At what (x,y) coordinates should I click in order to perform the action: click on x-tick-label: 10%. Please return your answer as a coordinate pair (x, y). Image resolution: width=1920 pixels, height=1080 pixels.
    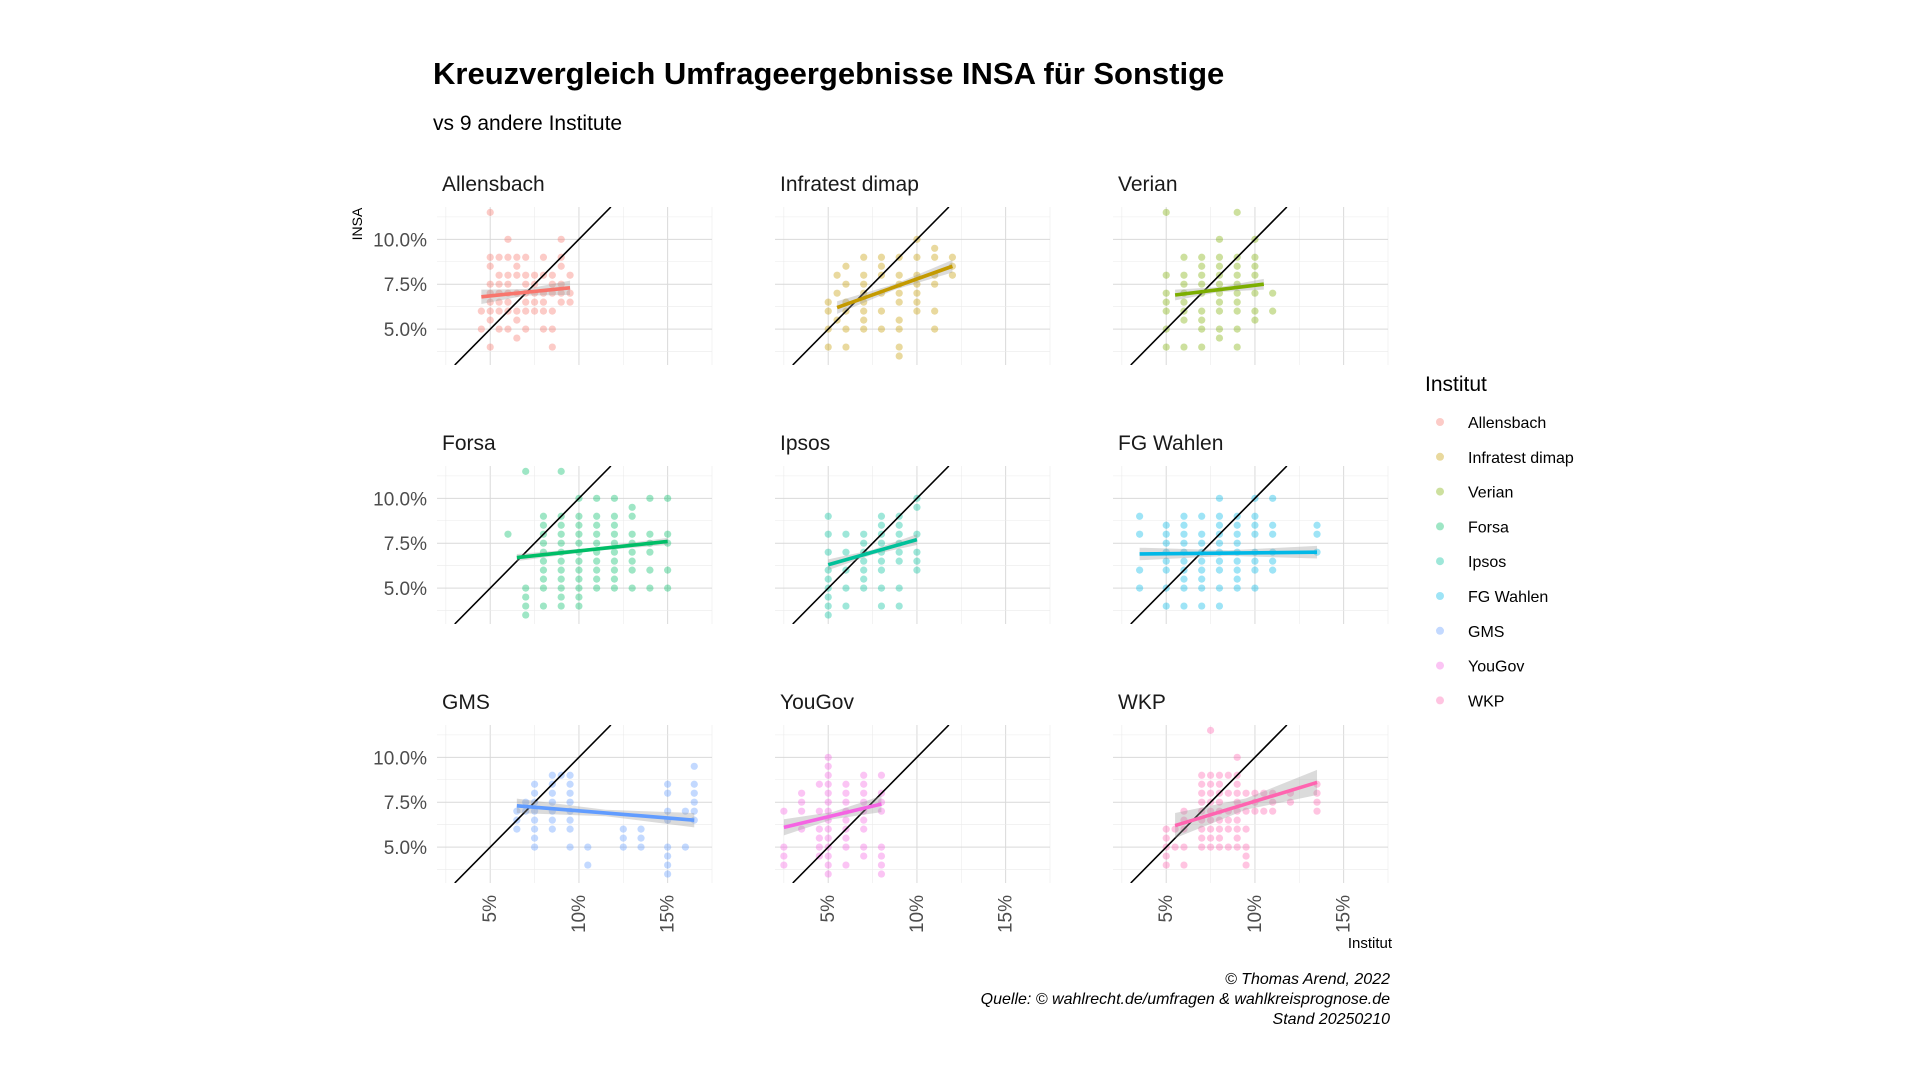
    Looking at the image, I should click on (579, 914).